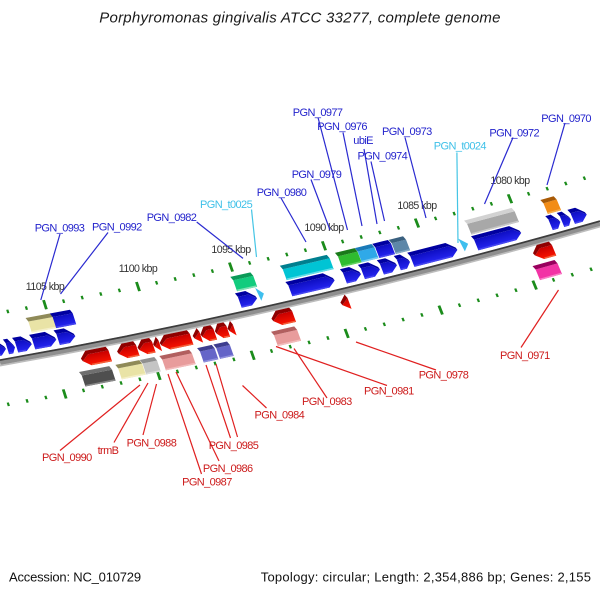 The height and width of the screenshot is (600, 600). Describe the element at coordinates (45, 287) in the screenshot. I see `svg-text: 1105 kbp` at that location.